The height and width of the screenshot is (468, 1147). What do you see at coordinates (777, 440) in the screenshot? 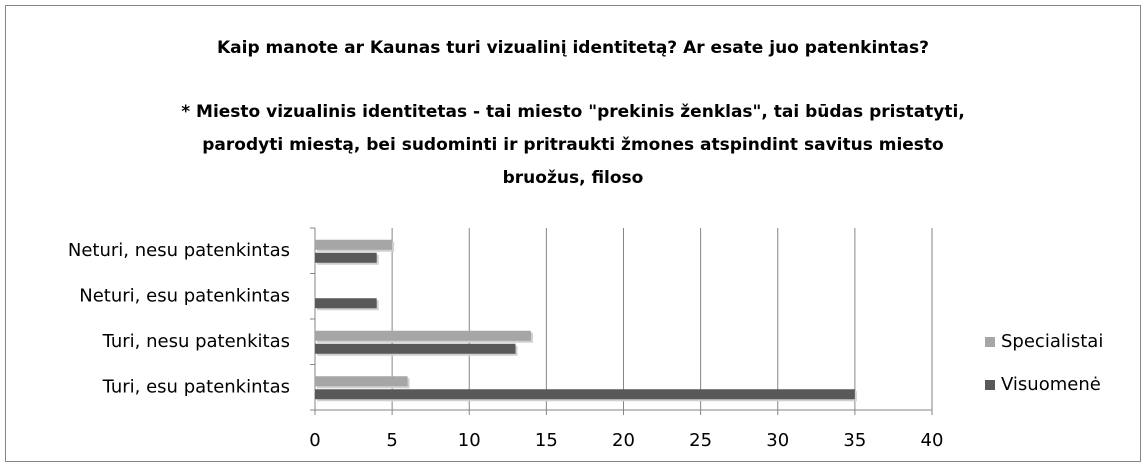
I see `x-tick-label: 30` at bounding box center [777, 440].